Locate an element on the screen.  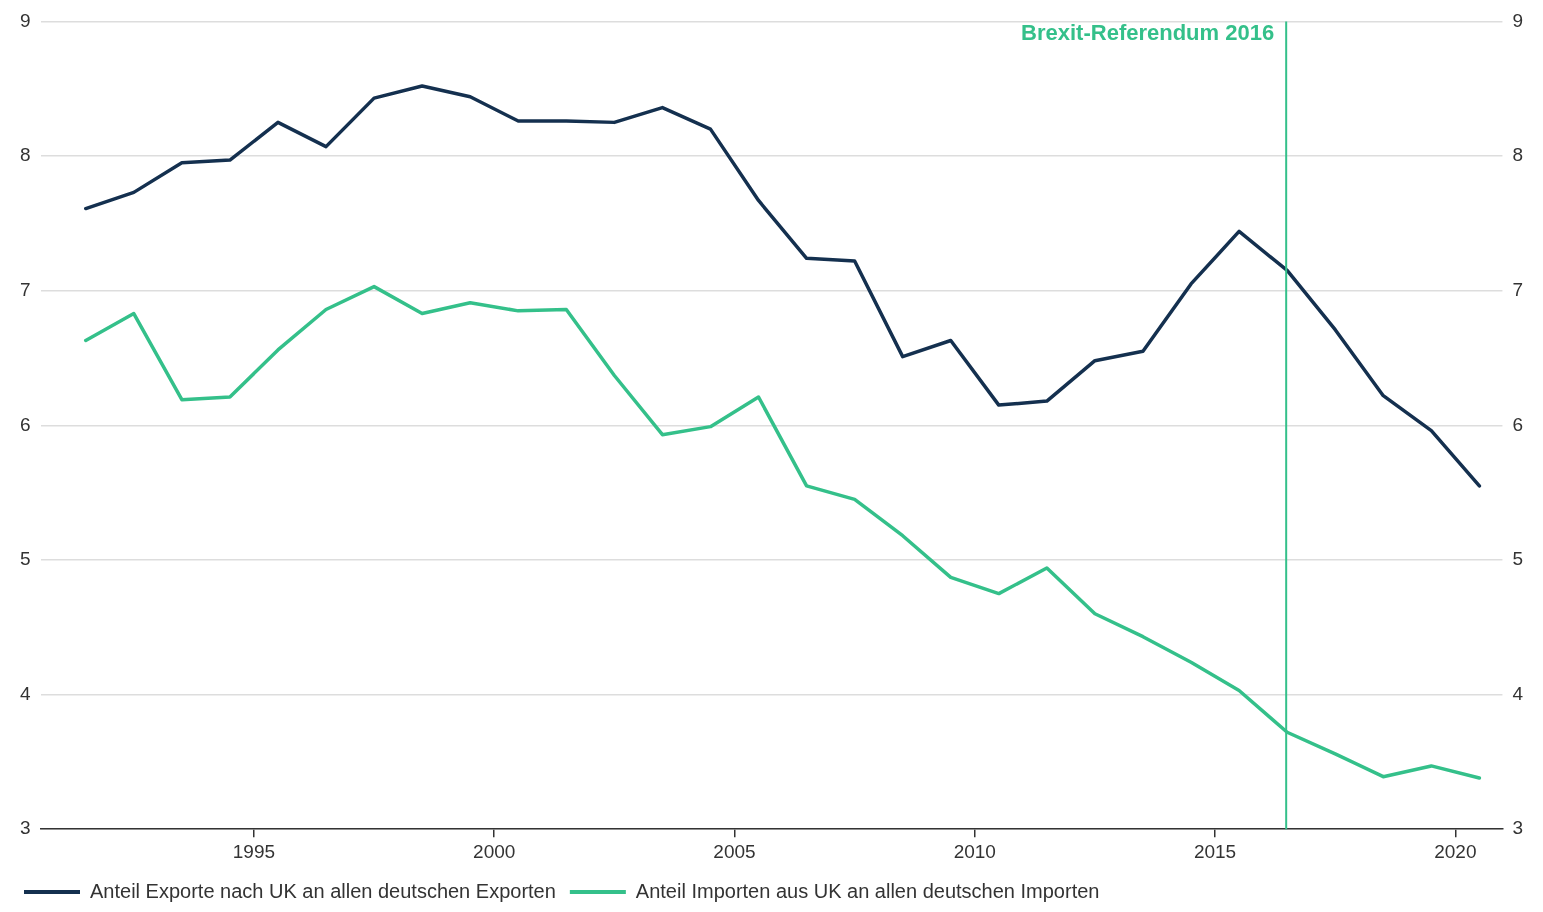
x-tick-label: 2015 is located at coordinates (1215, 851).